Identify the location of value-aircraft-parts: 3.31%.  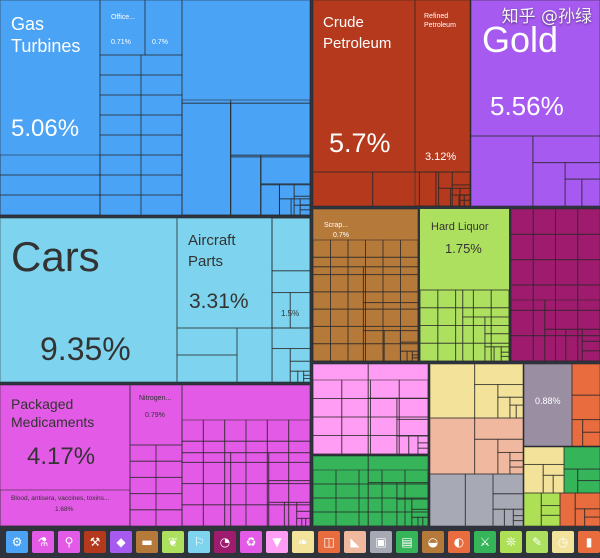
(219, 301).